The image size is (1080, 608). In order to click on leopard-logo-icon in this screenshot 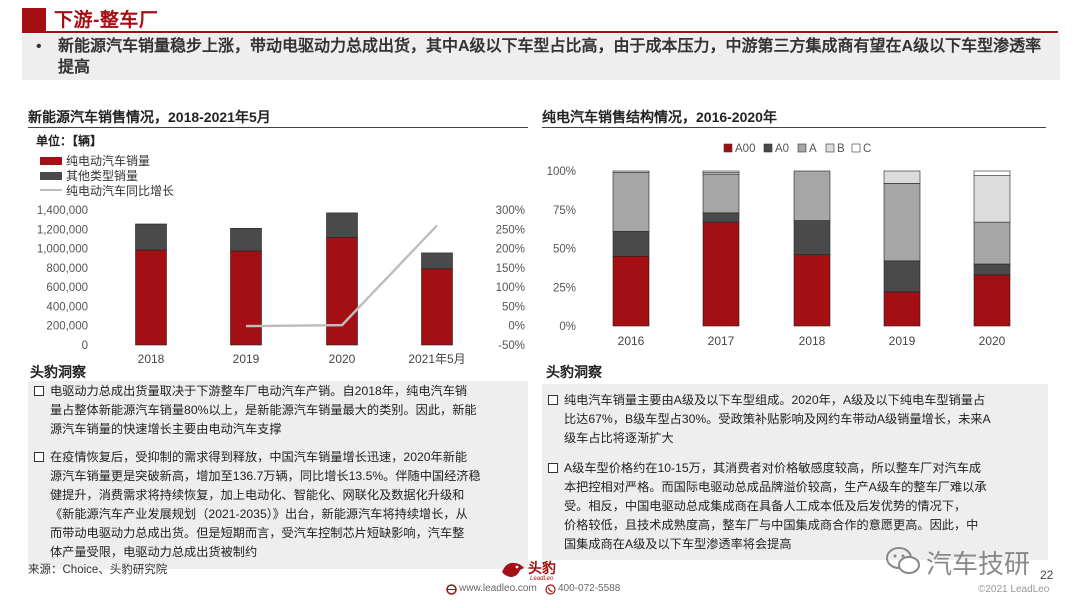, I will do `click(513, 569)`.